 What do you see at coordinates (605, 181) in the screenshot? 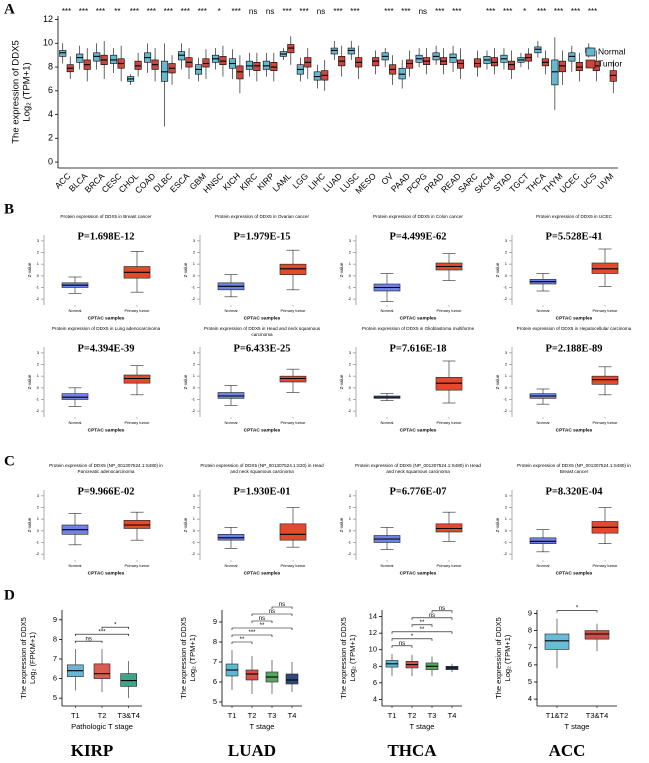
I see `x-tick-label: UVM` at bounding box center [605, 181].